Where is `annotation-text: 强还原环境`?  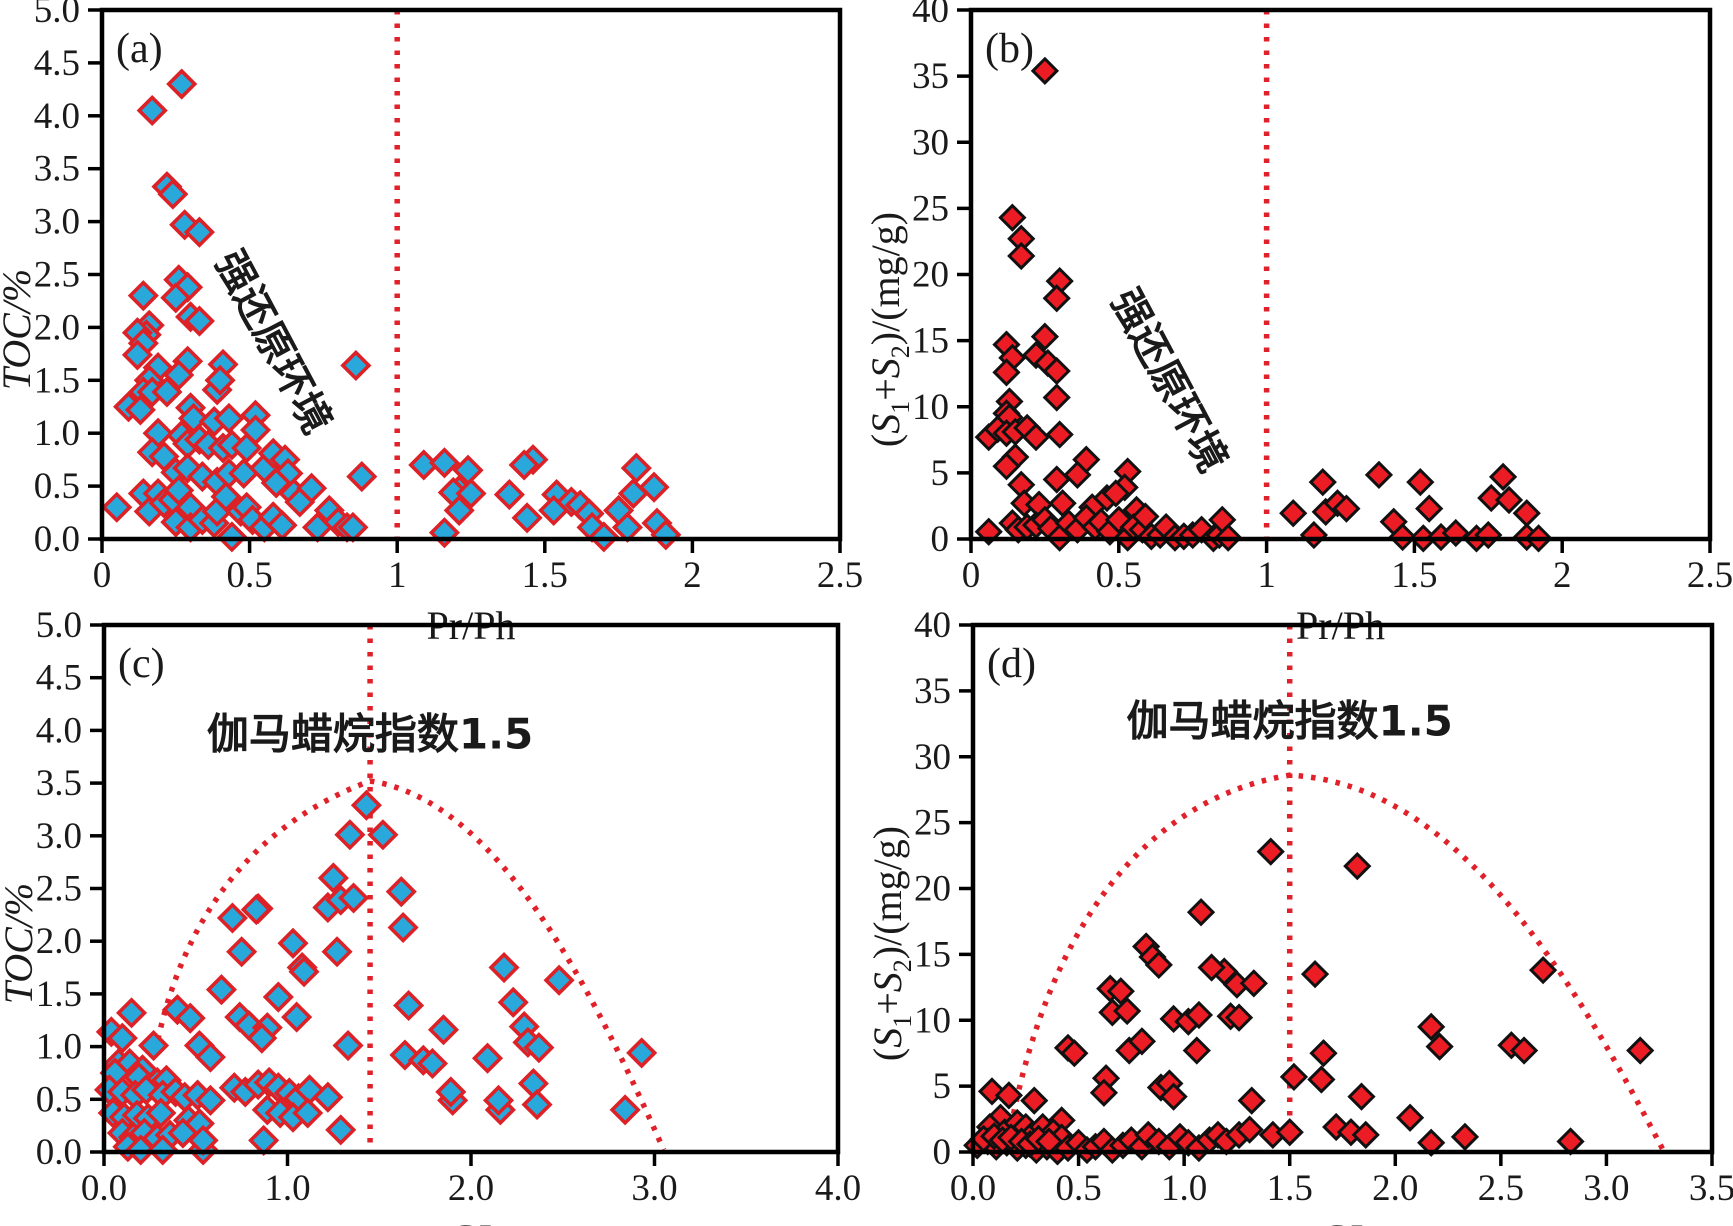 annotation-text: 强还原环境 is located at coordinates (1168, 381).